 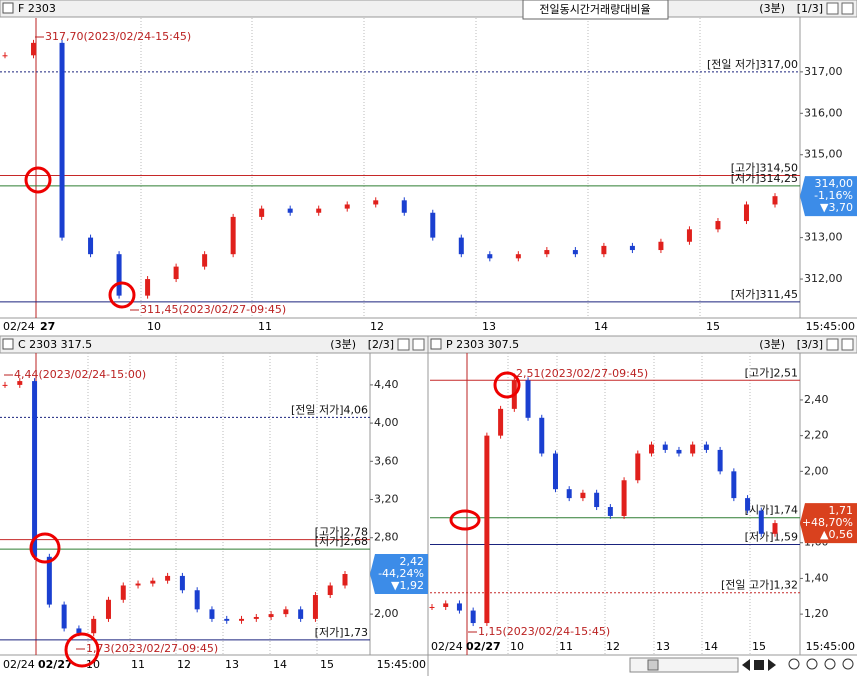 What do you see at coordinates (653, 665) in the screenshot?
I see `scroll-thumb` at bounding box center [653, 665].